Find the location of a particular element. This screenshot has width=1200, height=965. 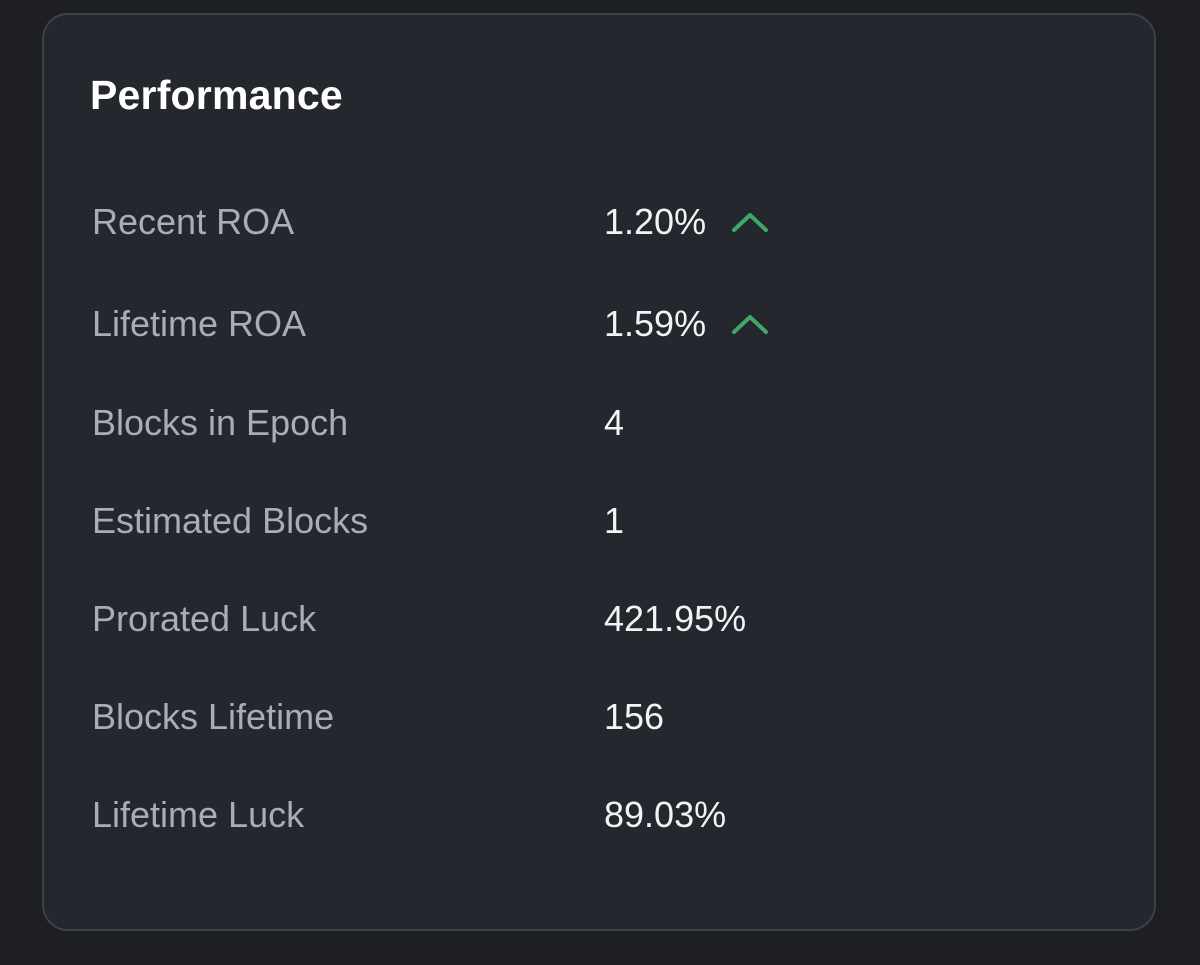

metric-value: 421.95% is located at coordinates (675, 618).